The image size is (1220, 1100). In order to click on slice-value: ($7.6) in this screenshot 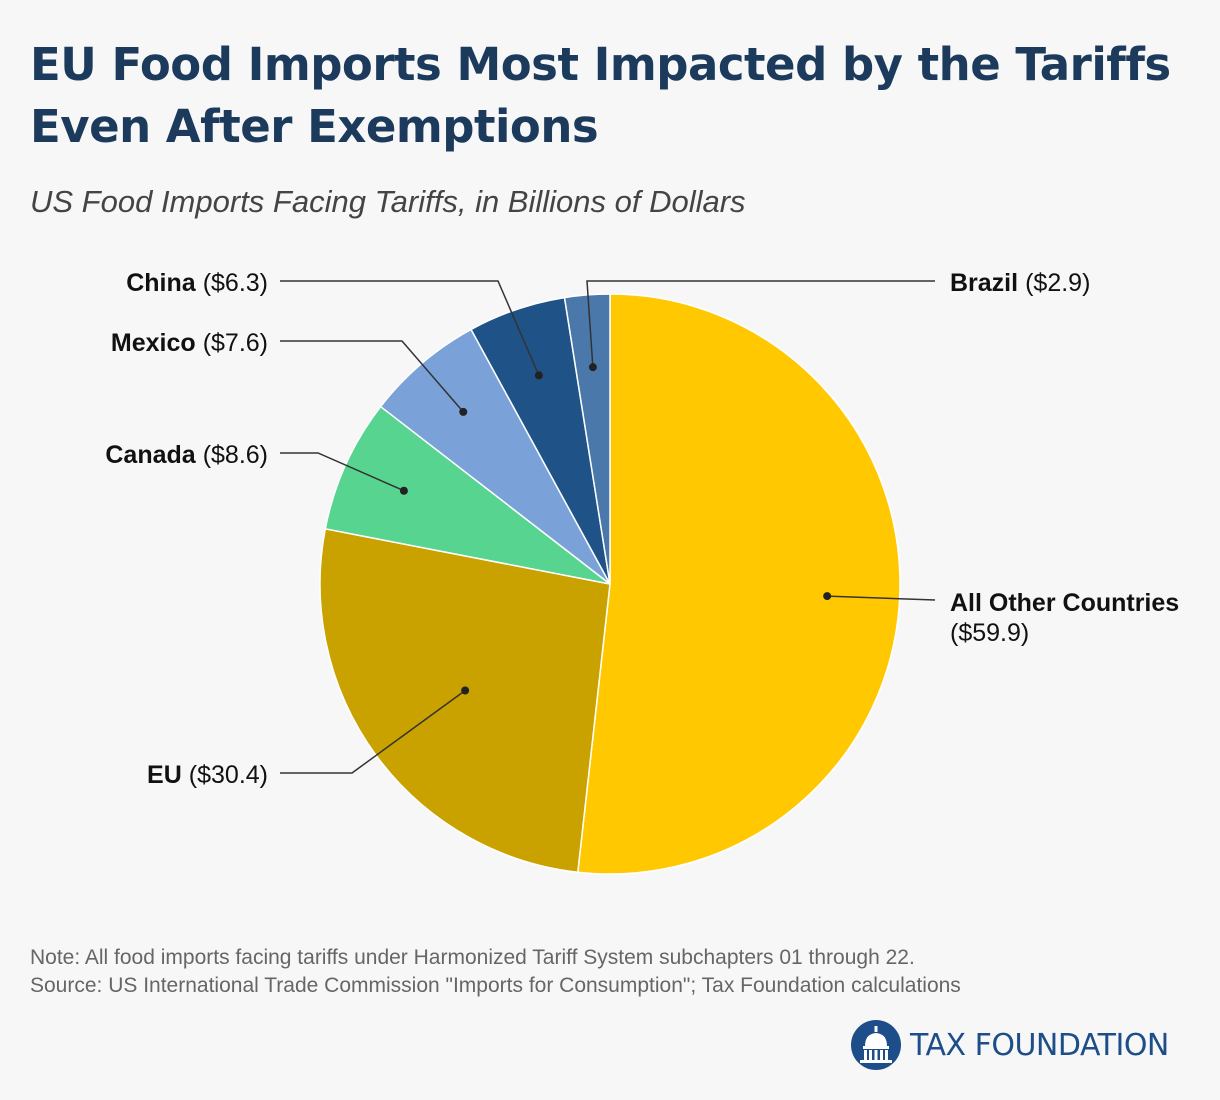, I will do `click(235, 343)`.